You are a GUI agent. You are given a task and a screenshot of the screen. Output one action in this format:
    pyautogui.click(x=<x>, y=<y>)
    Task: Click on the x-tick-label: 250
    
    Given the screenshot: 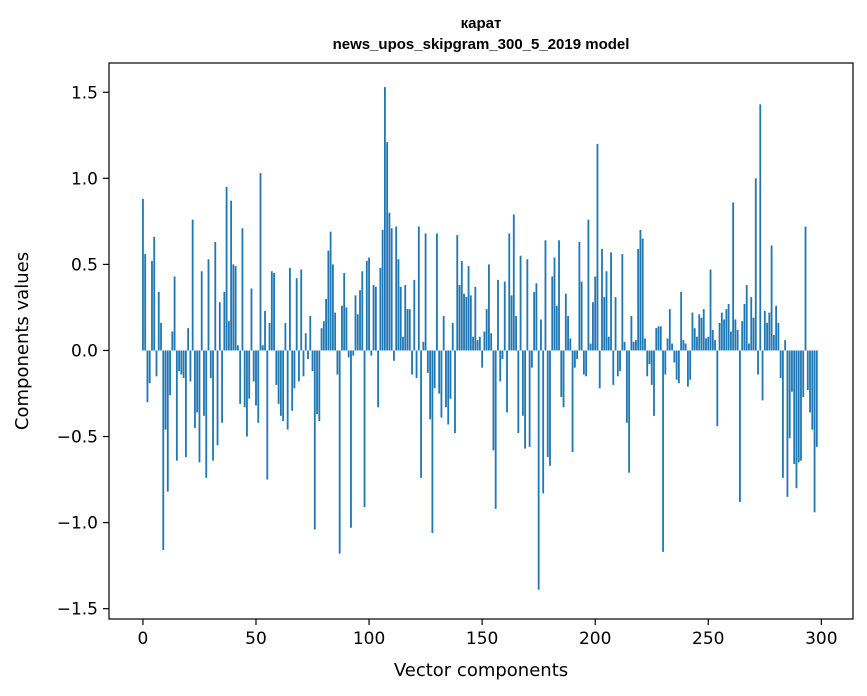 What is the action you would take?
    pyautogui.click(x=708, y=639)
    